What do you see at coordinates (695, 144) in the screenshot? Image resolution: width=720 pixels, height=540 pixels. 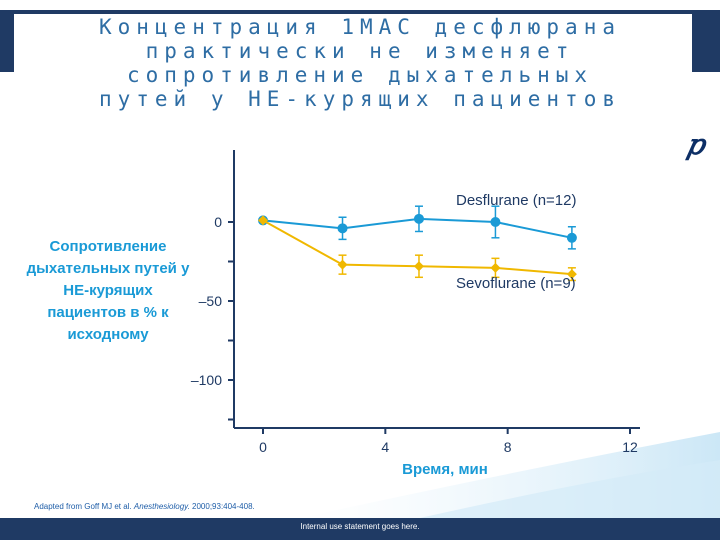 I see `decorative-logo-fragment: 𝑝` at bounding box center [695, 144].